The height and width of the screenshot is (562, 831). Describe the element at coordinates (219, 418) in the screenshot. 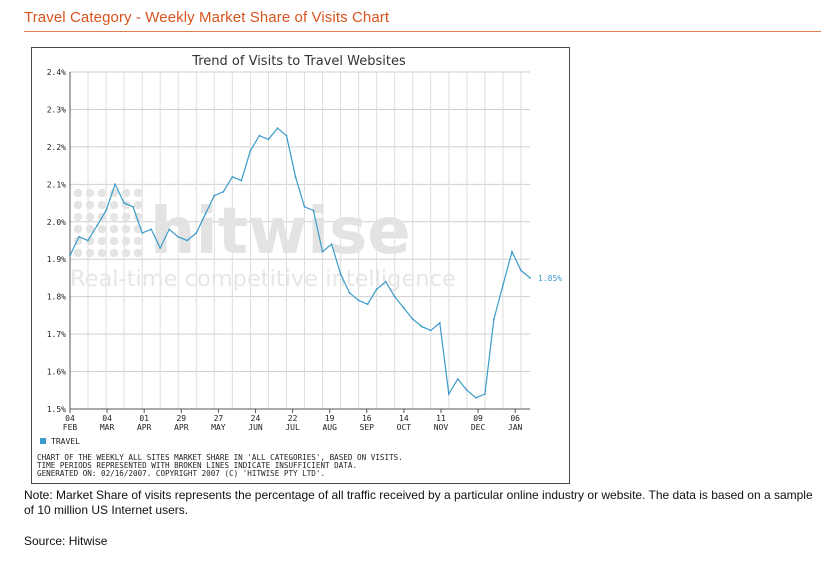

I see `x-tick-day: 27` at that location.